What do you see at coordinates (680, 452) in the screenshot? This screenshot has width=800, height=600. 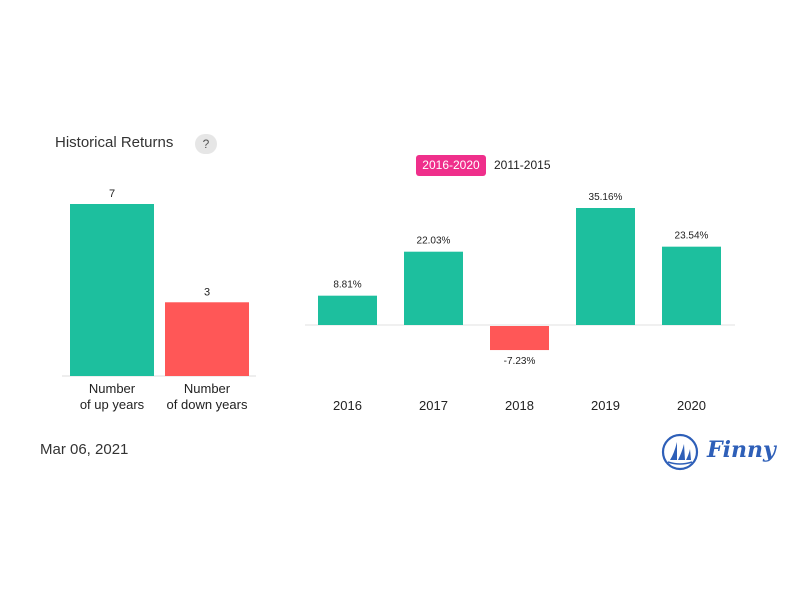 I see `finny-logo-icon` at bounding box center [680, 452].